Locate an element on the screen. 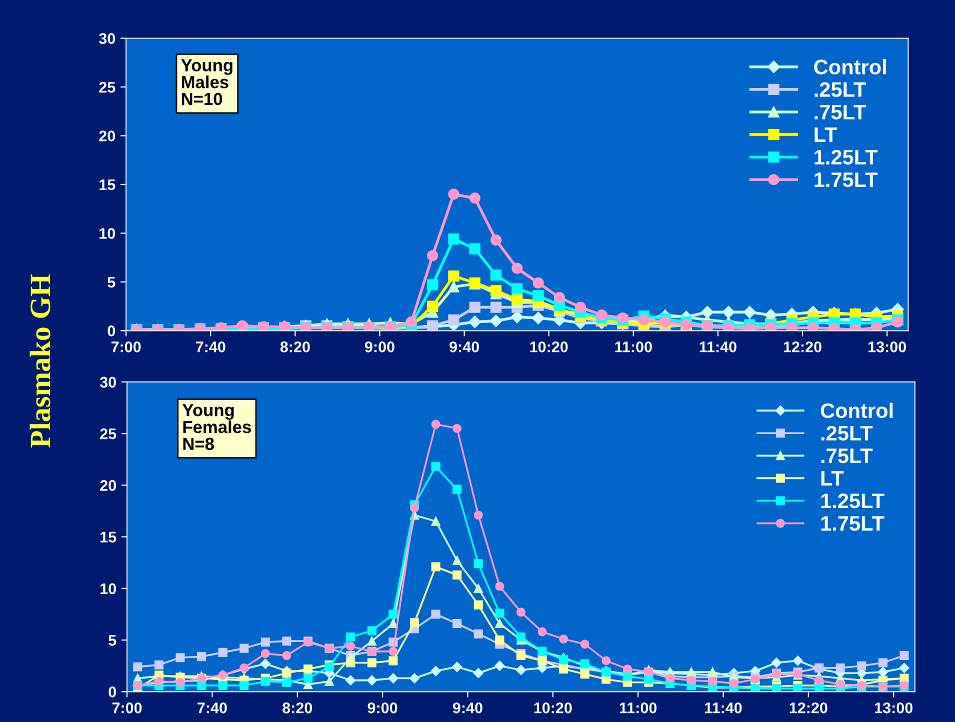 This screenshot has width=955, height=722. annotation: Young Females N=8 is located at coordinates (216, 427).